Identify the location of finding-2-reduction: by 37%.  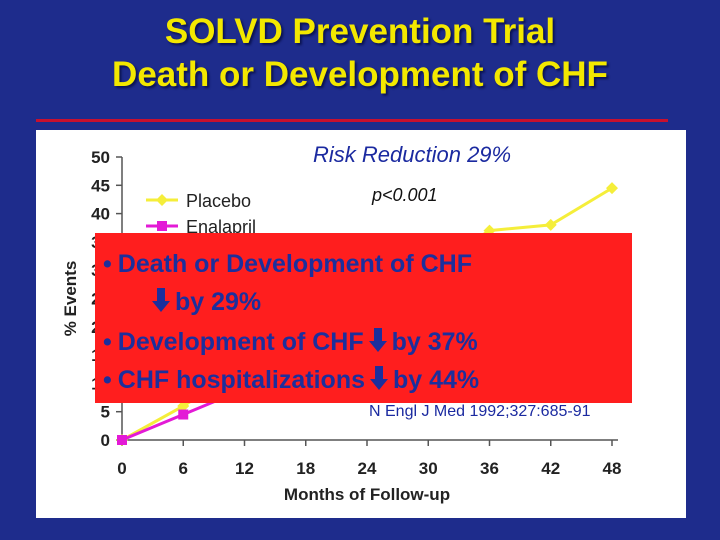
(434, 342).